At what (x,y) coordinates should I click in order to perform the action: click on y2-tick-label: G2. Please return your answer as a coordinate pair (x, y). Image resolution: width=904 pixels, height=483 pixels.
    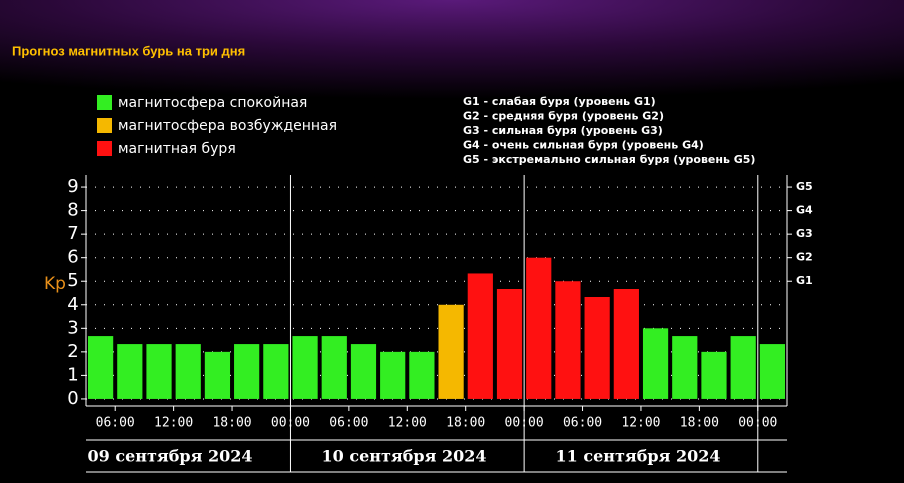
    Looking at the image, I should click on (804, 257).